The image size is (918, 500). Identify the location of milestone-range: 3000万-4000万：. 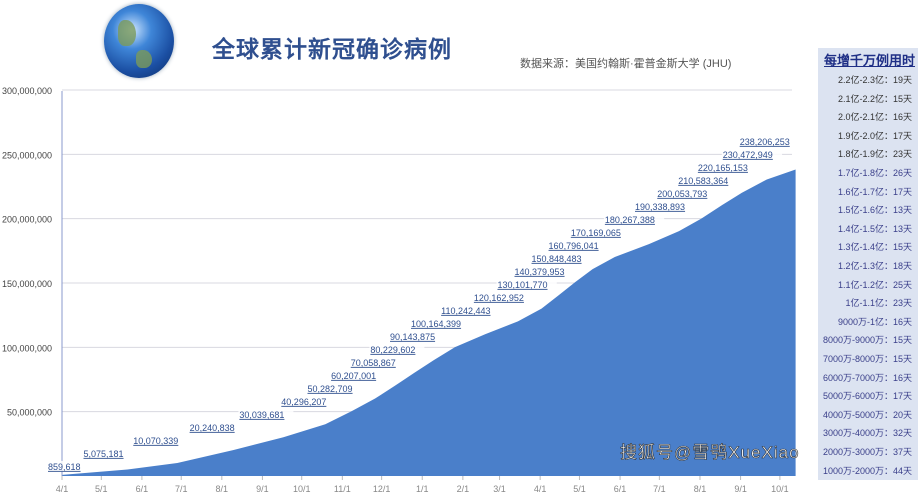
(857, 433).